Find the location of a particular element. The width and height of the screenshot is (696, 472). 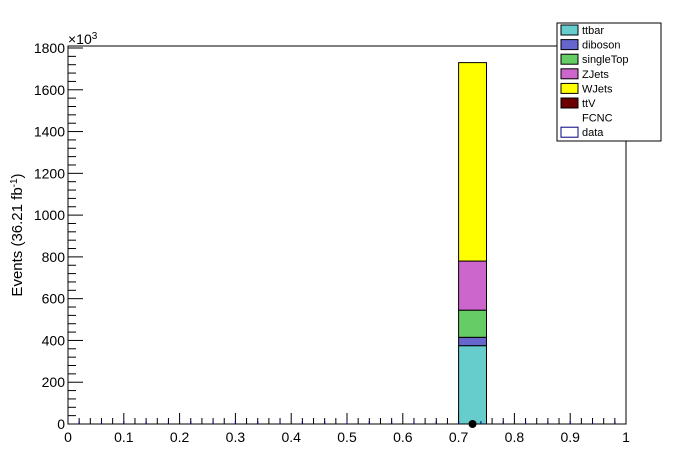

x-tick-label: 0.9 is located at coordinates (570, 437).